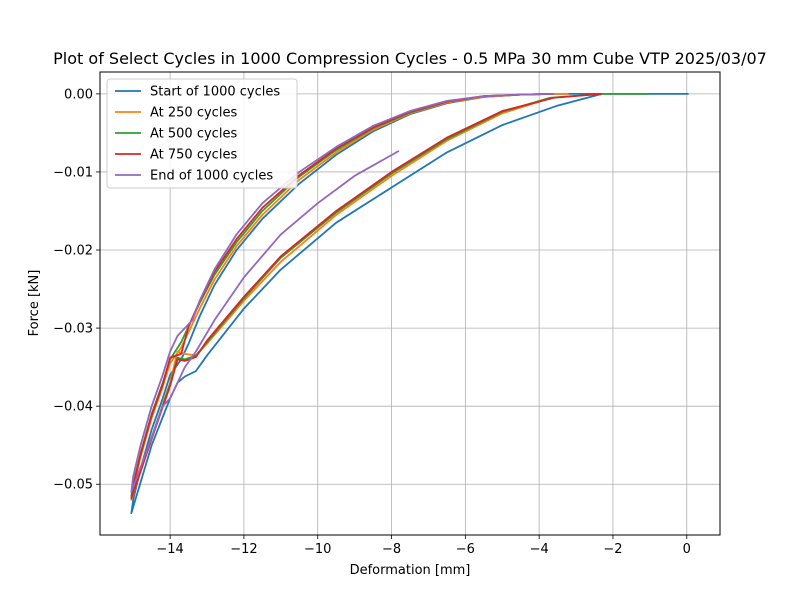  Describe the element at coordinates (193, 113) in the screenshot. I see `legend-label: At 250 cycles` at that location.